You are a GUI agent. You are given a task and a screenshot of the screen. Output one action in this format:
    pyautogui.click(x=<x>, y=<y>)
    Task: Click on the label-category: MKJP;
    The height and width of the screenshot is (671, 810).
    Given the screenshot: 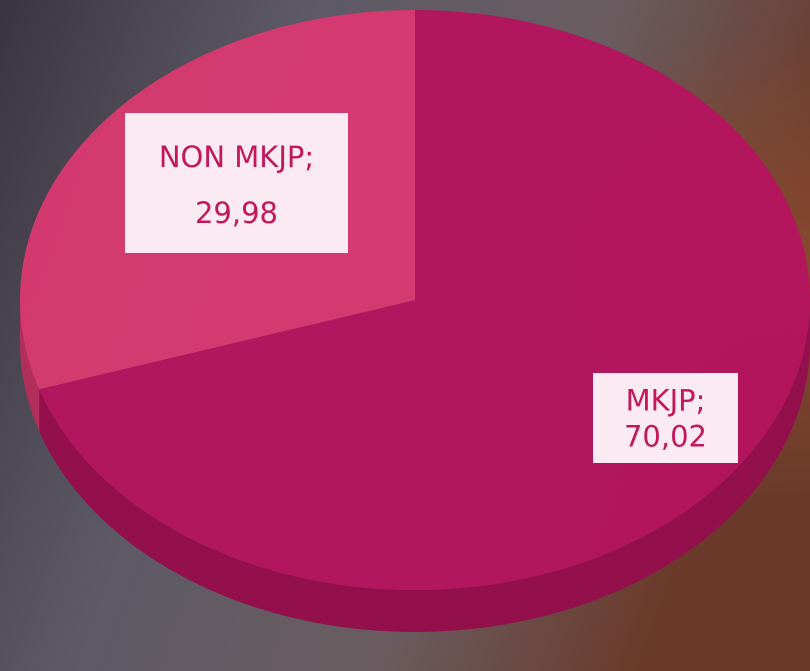 What is the action you would take?
    pyautogui.click(x=666, y=401)
    